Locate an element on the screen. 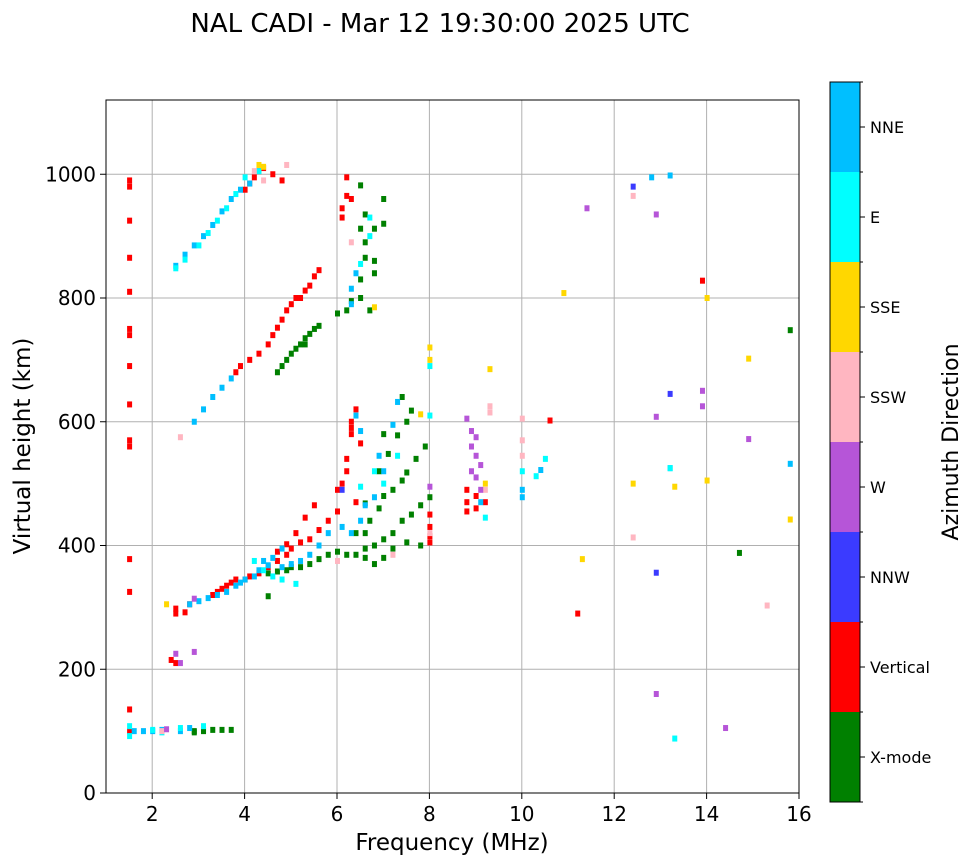  y-tick-label: 1000 is located at coordinates (70, 174).